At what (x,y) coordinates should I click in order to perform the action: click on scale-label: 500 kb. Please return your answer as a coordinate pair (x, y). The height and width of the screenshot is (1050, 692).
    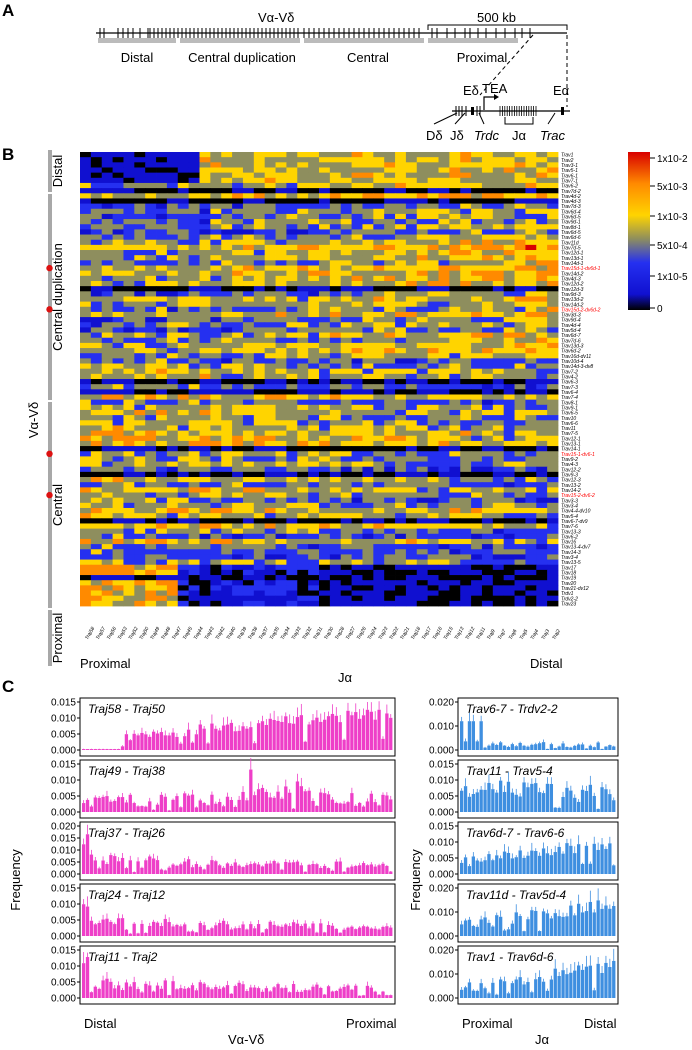
    Looking at the image, I should click on (496, 17).